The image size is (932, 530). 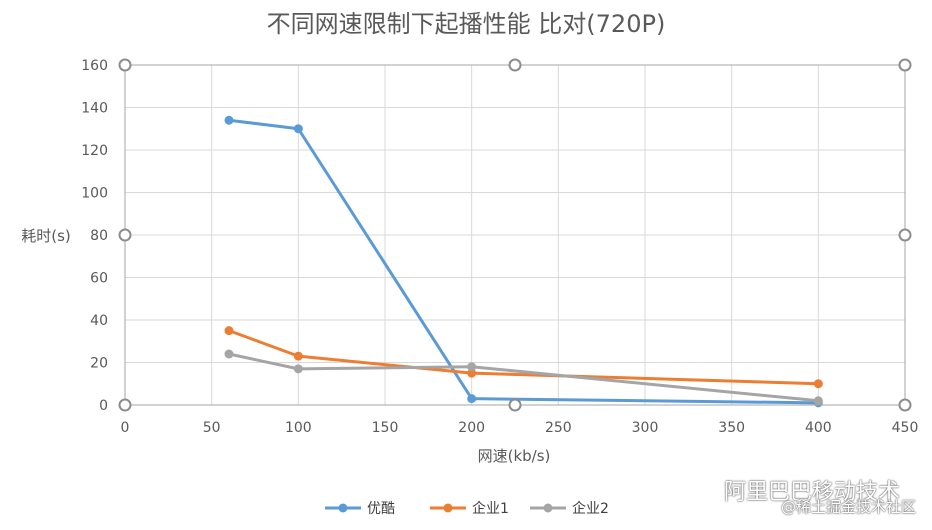 I want to click on y-tick-label: 40, so click(x=99, y=321).